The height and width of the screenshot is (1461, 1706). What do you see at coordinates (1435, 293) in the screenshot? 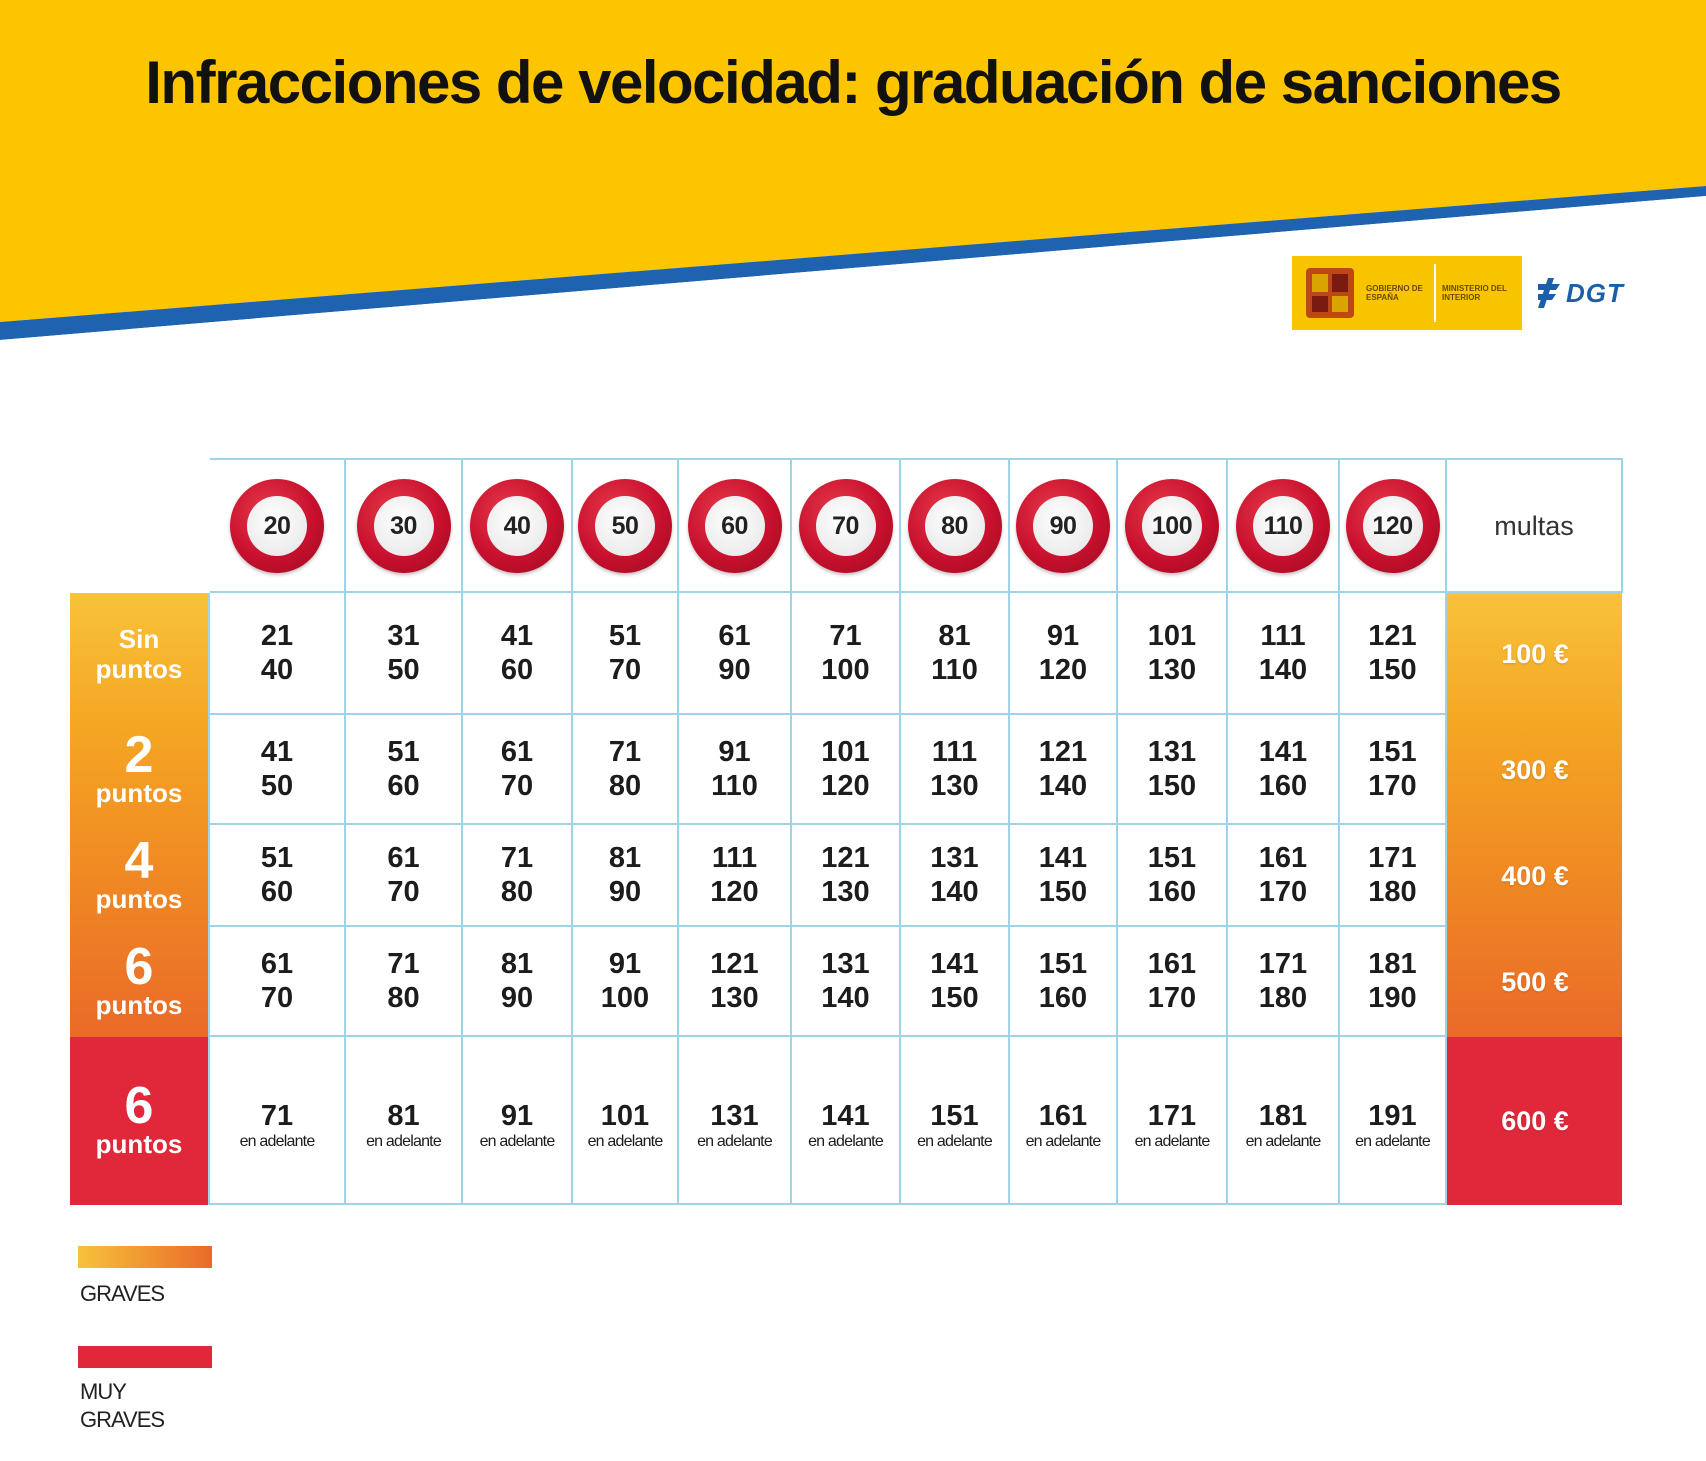
I see `logo-divider` at bounding box center [1435, 293].